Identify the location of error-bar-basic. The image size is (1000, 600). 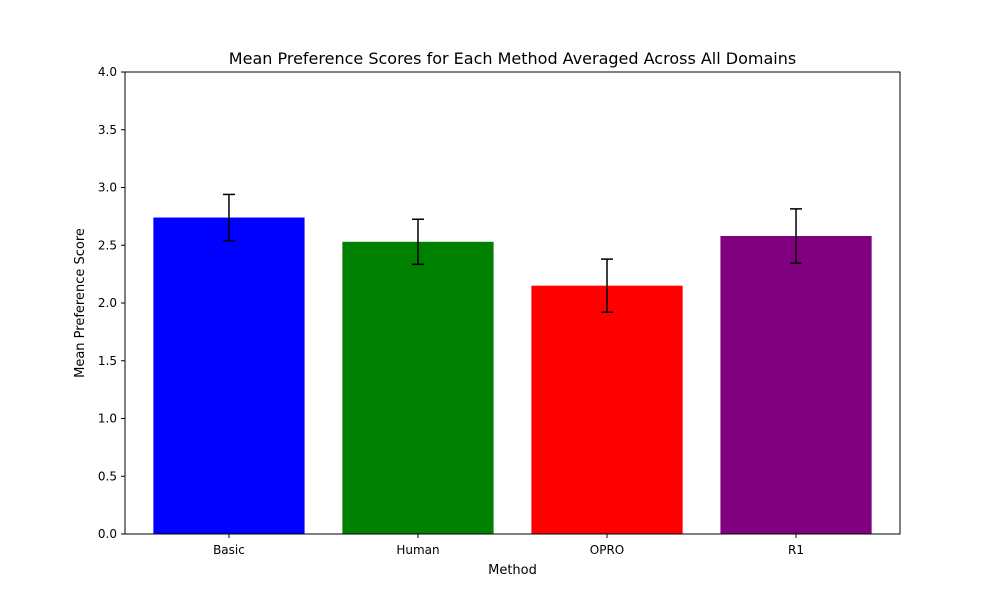
(228, 217).